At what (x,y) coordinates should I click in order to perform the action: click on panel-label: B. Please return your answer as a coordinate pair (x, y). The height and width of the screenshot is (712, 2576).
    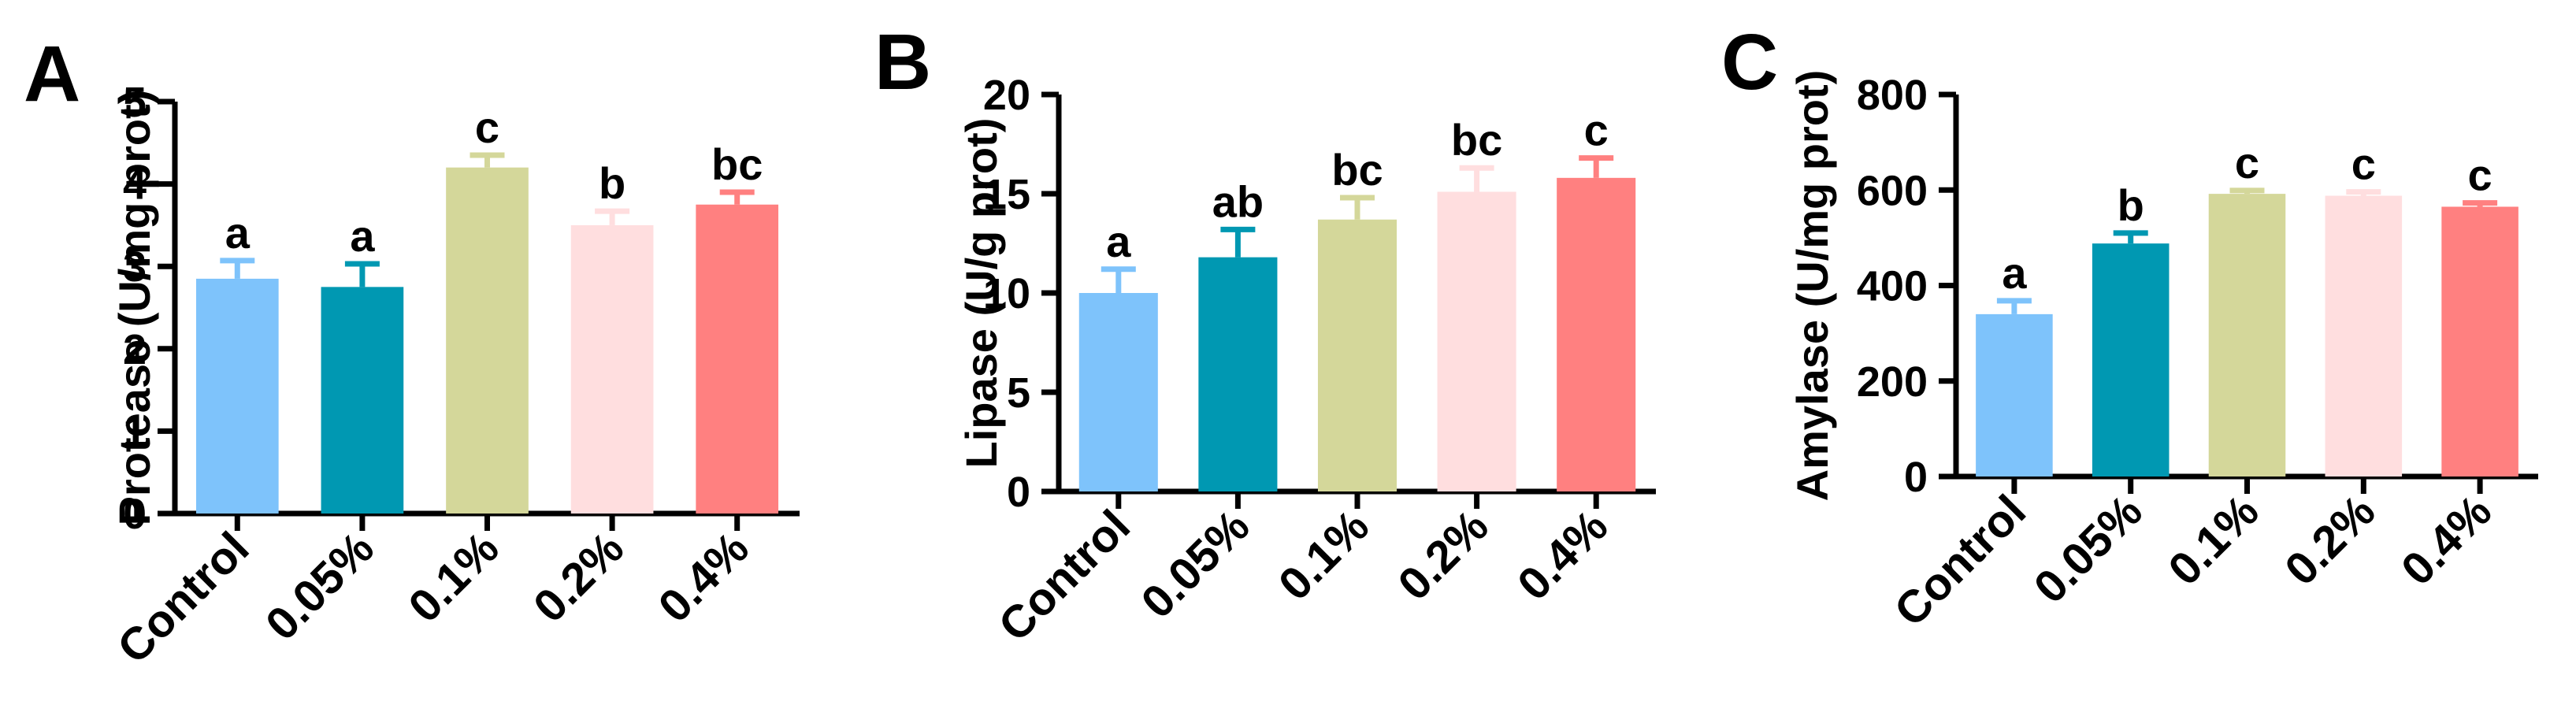
    Looking at the image, I should click on (902, 62).